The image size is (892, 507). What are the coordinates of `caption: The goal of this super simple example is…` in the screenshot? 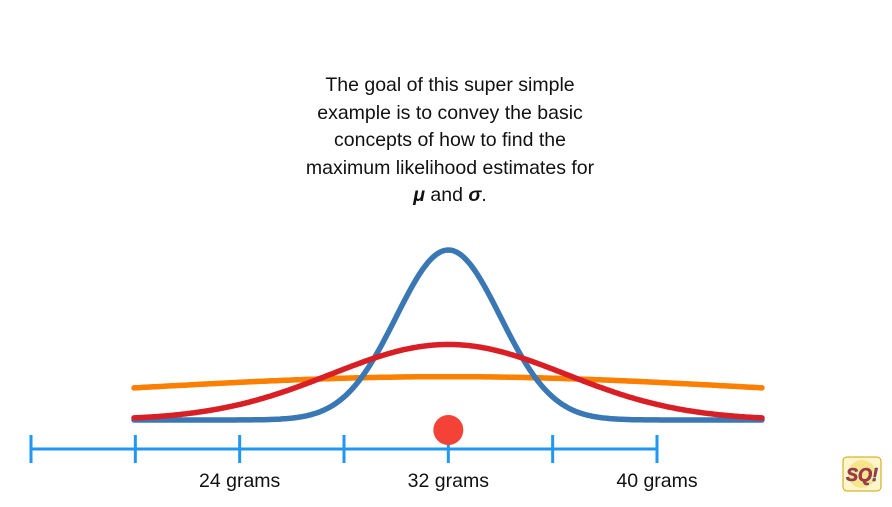 It's located at (450, 141).